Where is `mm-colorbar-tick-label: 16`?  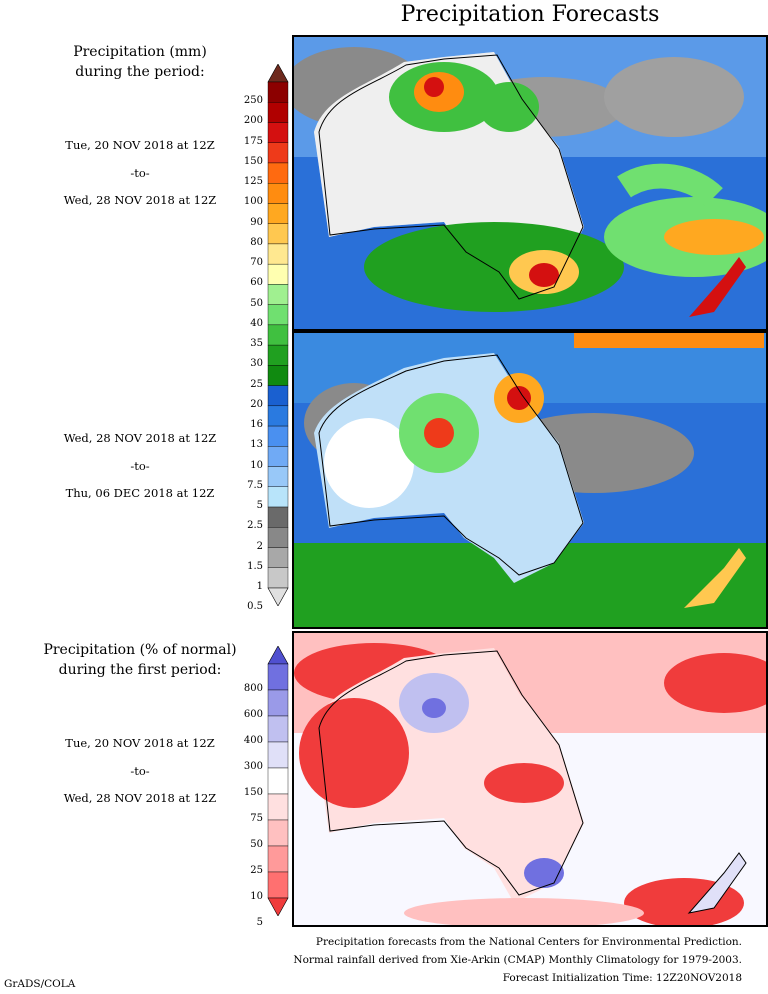 mm-colorbar-tick-label: 16 is located at coordinates (256, 425).